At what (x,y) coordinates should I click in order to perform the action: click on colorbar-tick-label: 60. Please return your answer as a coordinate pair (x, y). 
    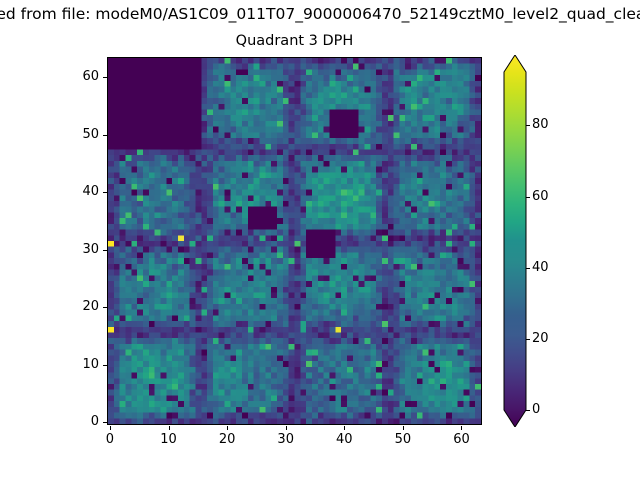
    Looking at the image, I should click on (540, 196).